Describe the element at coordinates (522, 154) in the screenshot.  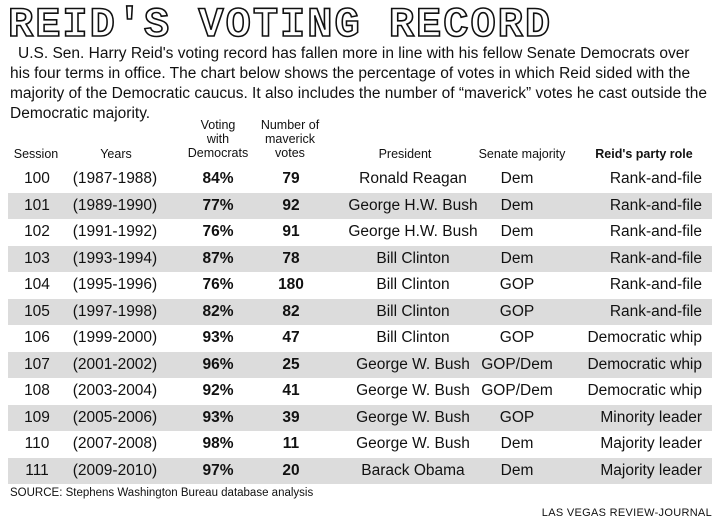
I see `col-header-senate: Senate majority` at that location.